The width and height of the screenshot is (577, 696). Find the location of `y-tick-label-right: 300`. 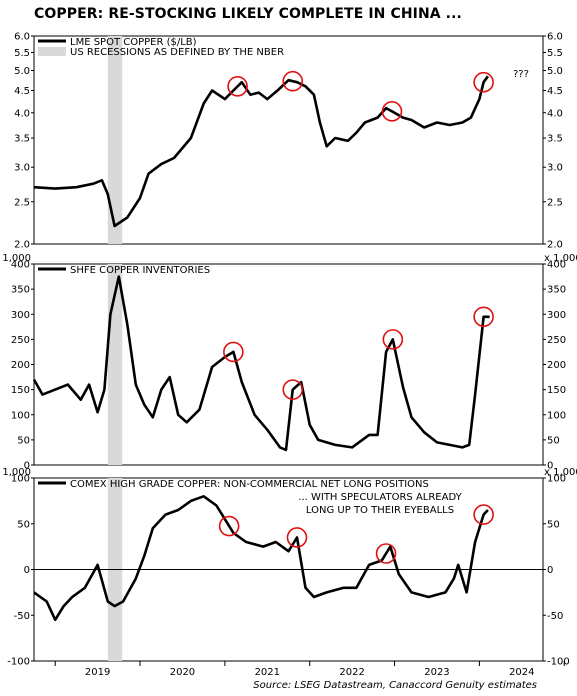

y-tick-label-right: 300 is located at coordinates (556, 315).